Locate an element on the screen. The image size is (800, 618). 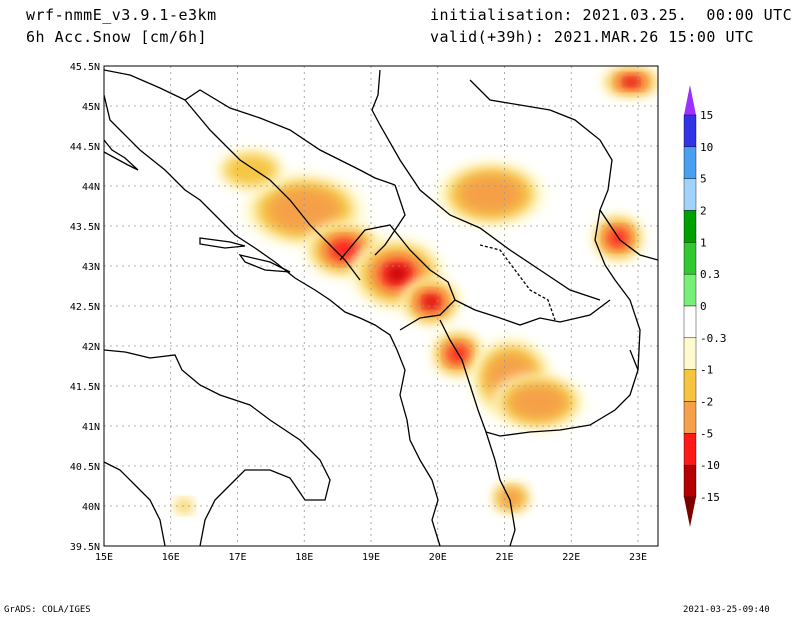
legend-label-5: 0.3 is located at coordinates (710, 274).